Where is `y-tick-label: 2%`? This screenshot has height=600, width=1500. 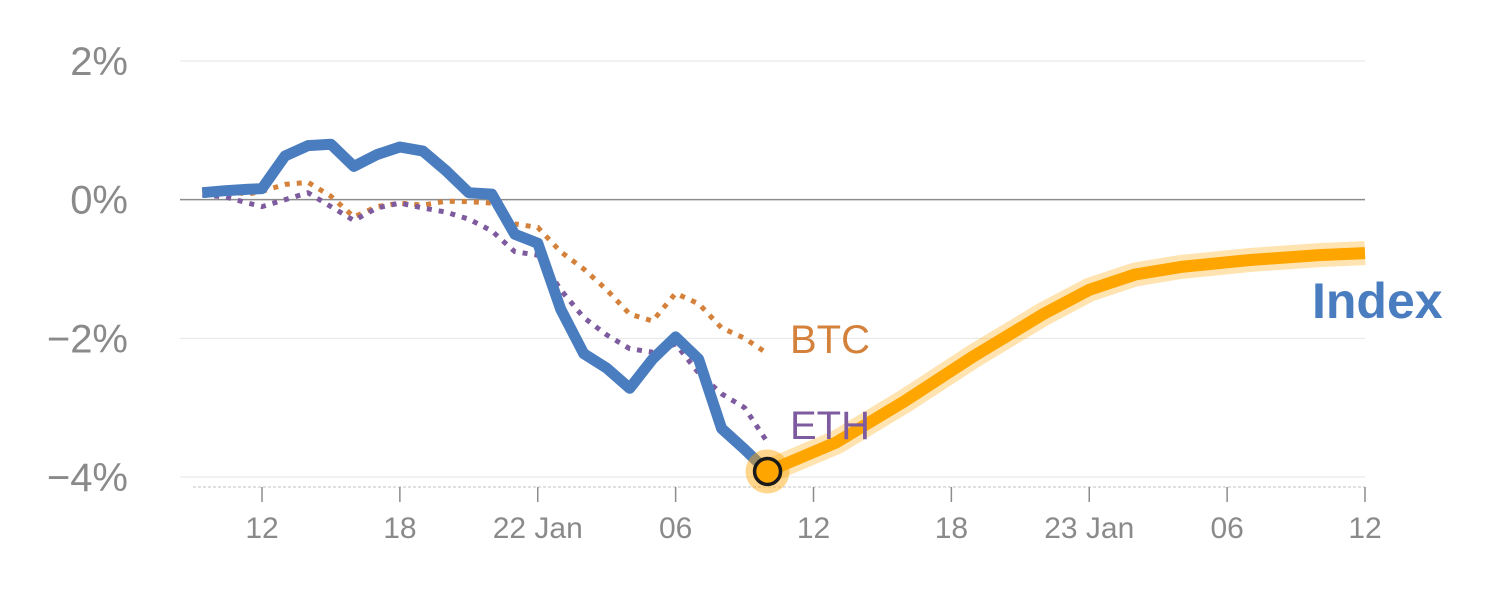 y-tick-label: 2% is located at coordinates (99, 62).